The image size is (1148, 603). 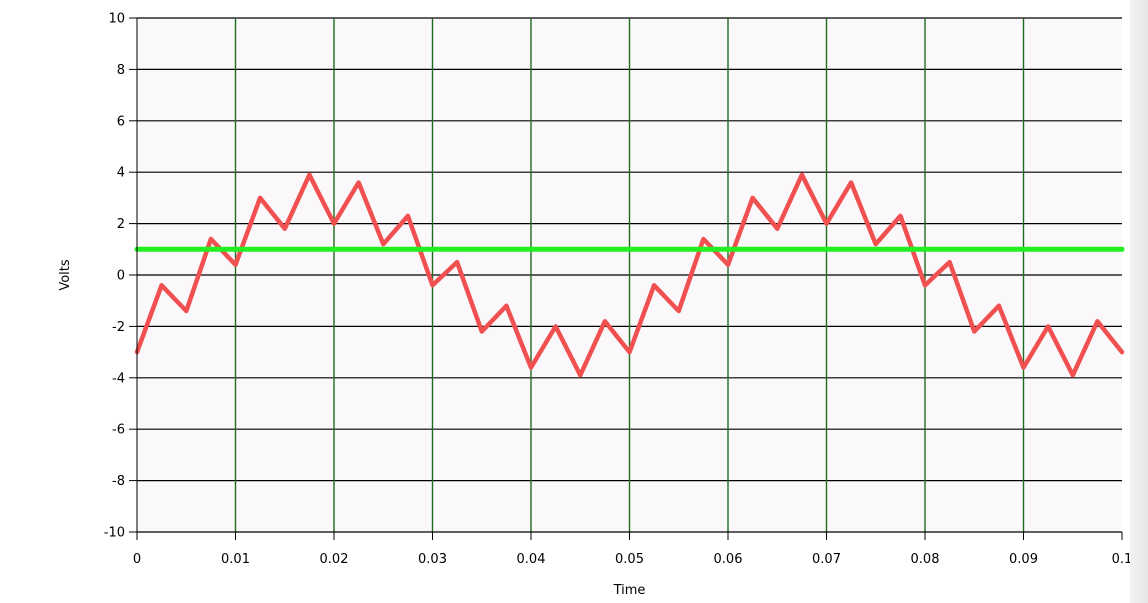 I want to click on x-tick-label: 0.1, so click(x=1122, y=559).